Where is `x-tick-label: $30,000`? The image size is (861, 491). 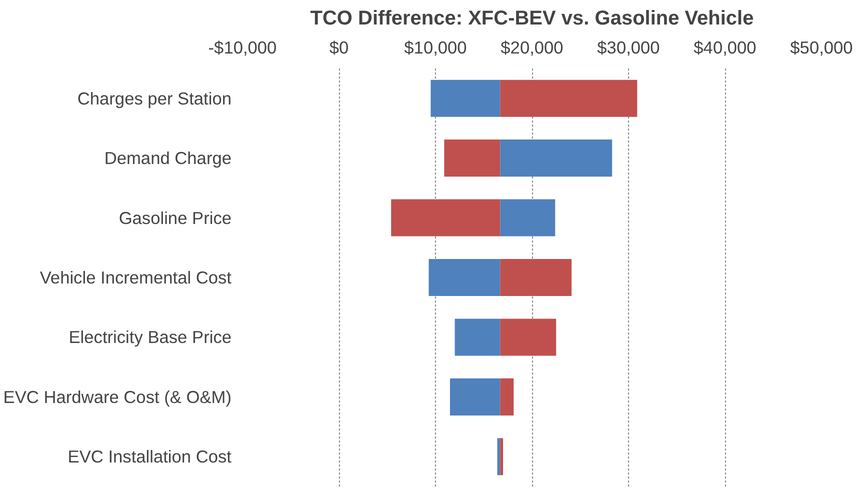
x-tick-label: $30,000 is located at coordinates (628, 48).